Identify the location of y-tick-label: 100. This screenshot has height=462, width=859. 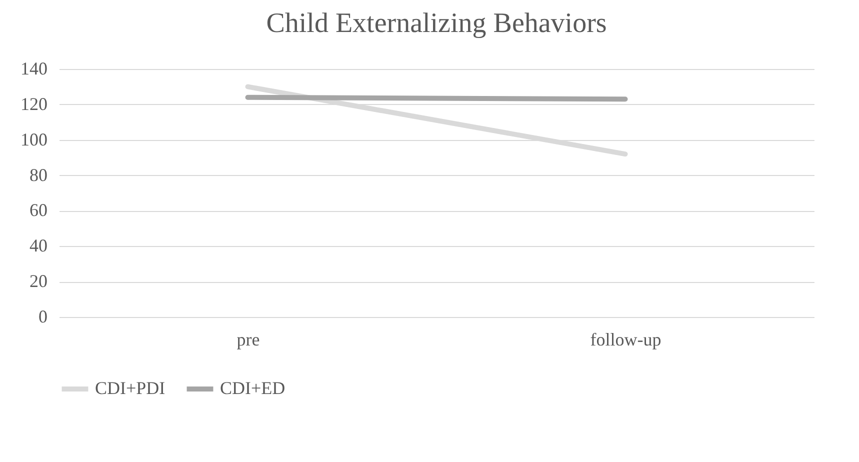
(34, 139).